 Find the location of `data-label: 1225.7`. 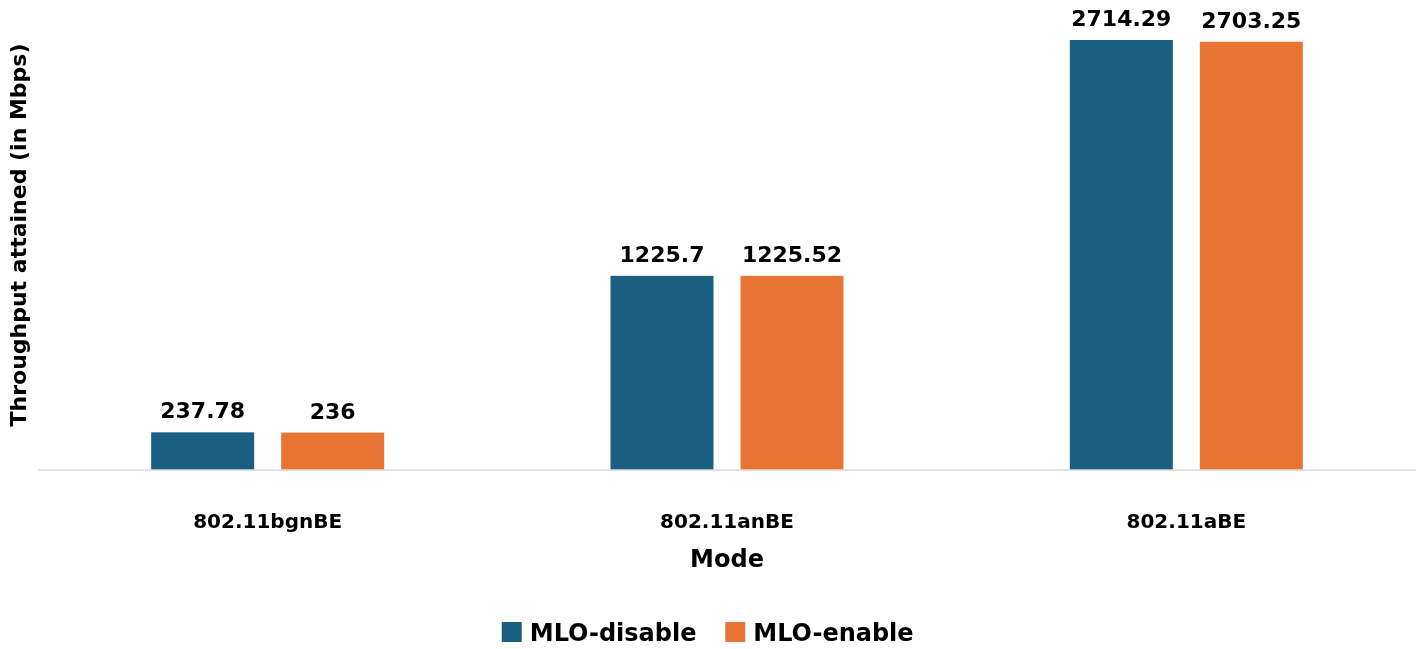

data-label: 1225.7 is located at coordinates (662, 254).